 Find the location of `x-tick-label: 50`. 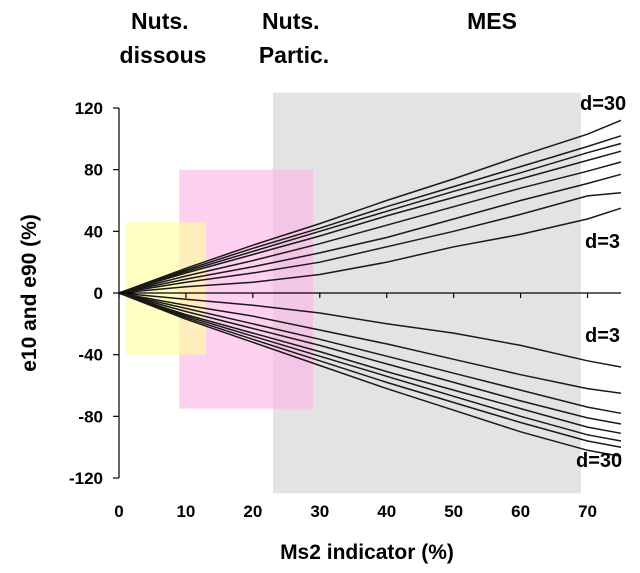

x-tick-label: 50 is located at coordinates (453, 511).